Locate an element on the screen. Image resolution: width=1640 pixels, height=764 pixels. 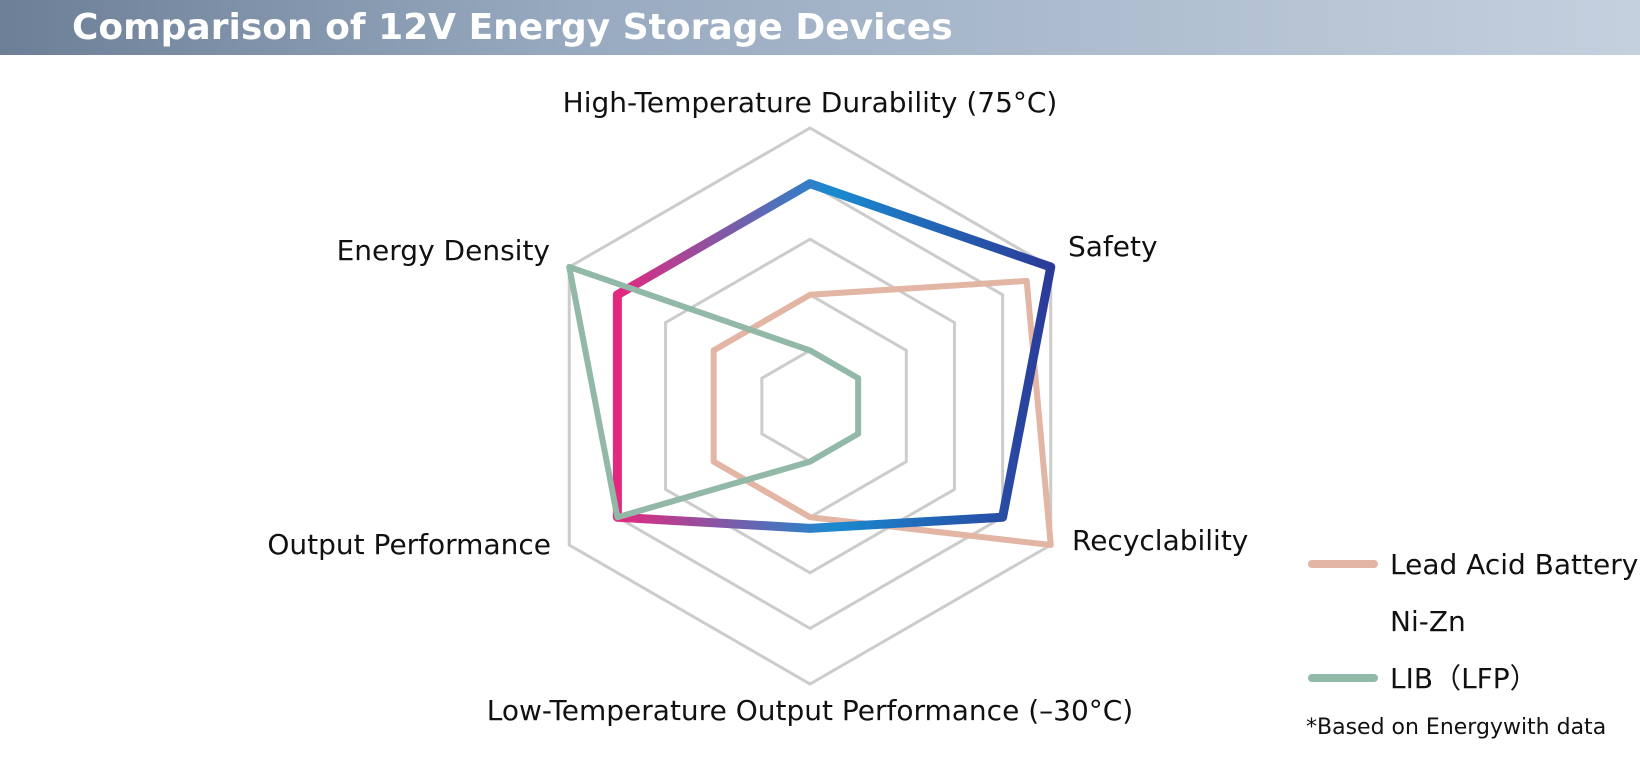
axis-label: High-Temperature Durability (75°C) is located at coordinates (810, 102).